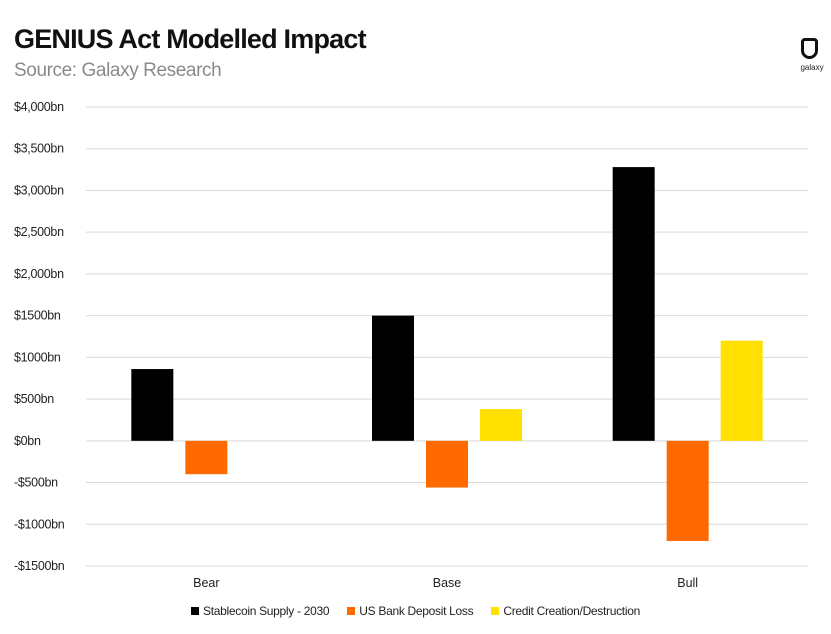  What do you see at coordinates (39, 107) in the screenshot?
I see `y-tick-label: $4,000bn` at bounding box center [39, 107].